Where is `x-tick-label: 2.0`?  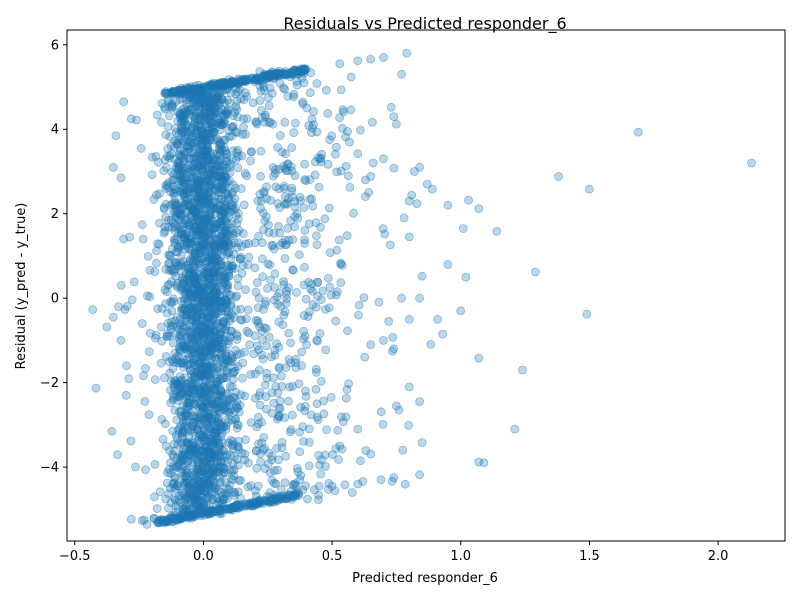
x-tick-label: 2.0 is located at coordinates (718, 556).